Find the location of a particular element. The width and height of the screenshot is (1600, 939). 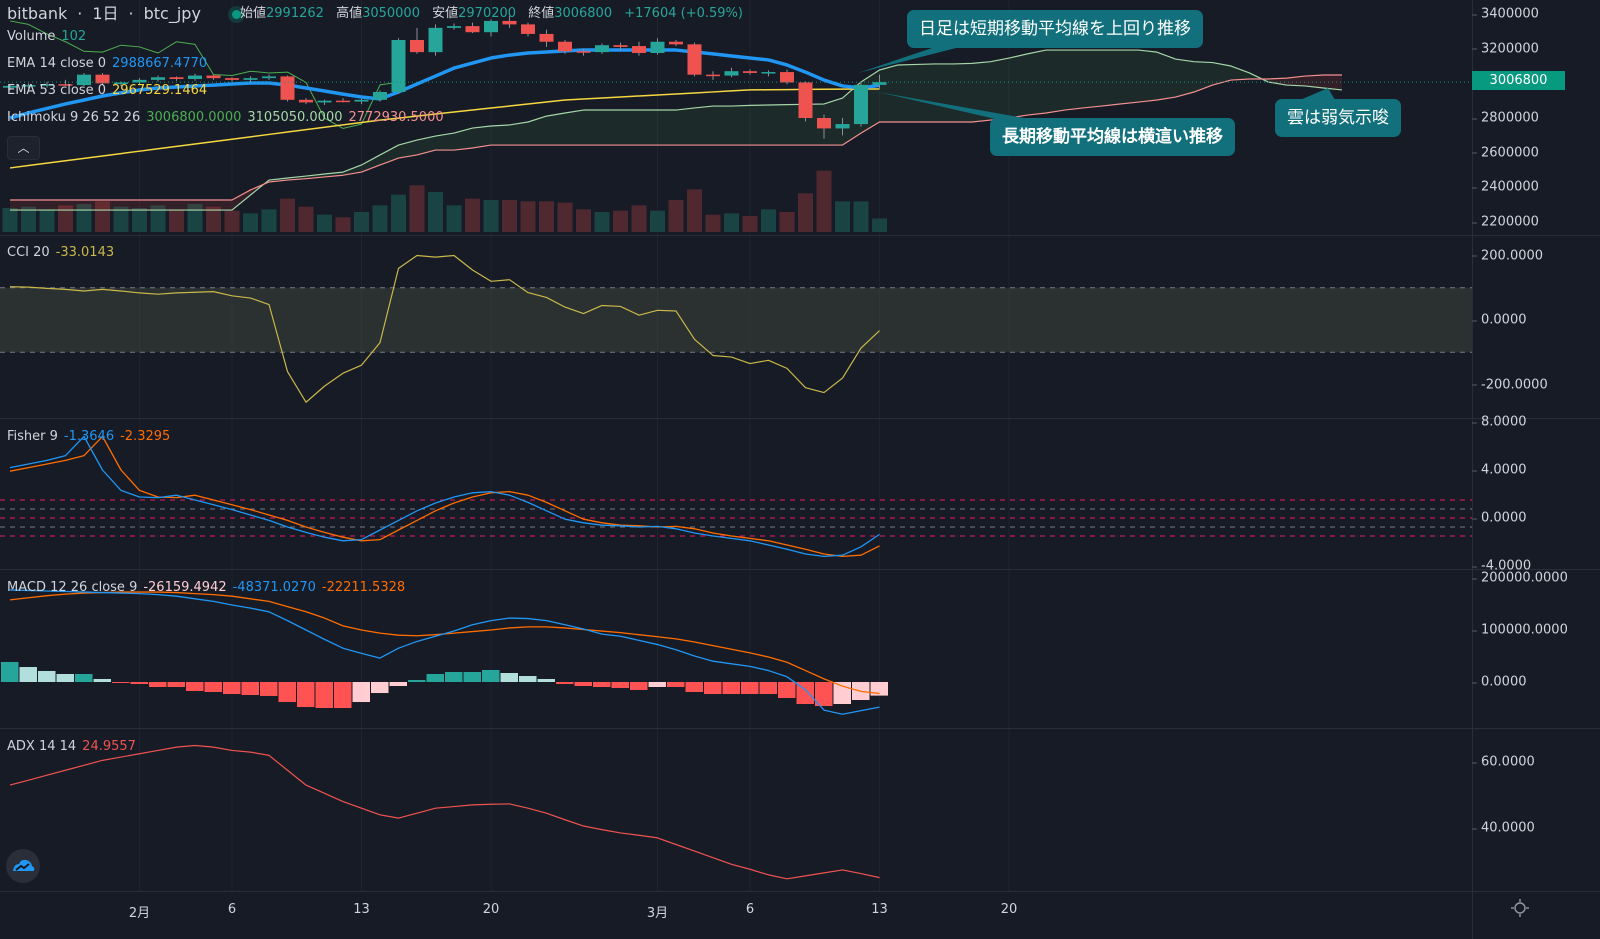

legend-name: EMA 14 close 0 is located at coordinates (57, 63).